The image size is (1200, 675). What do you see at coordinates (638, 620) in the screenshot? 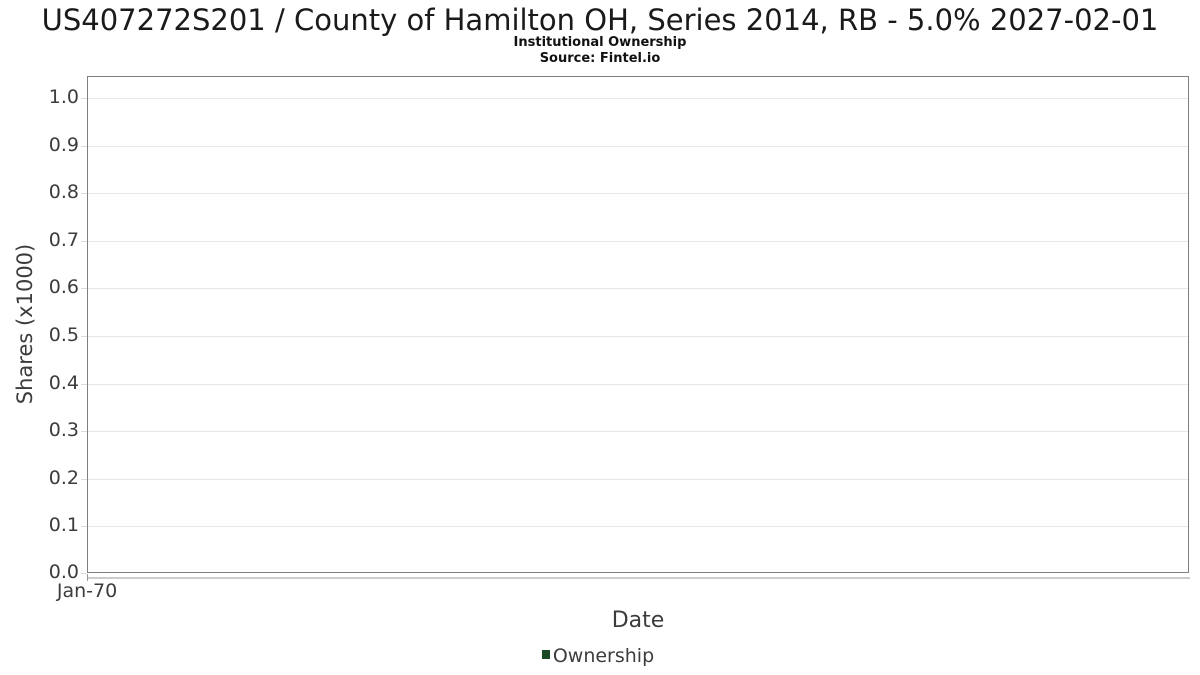
I see `x-axis-label: Date` at bounding box center [638, 620].